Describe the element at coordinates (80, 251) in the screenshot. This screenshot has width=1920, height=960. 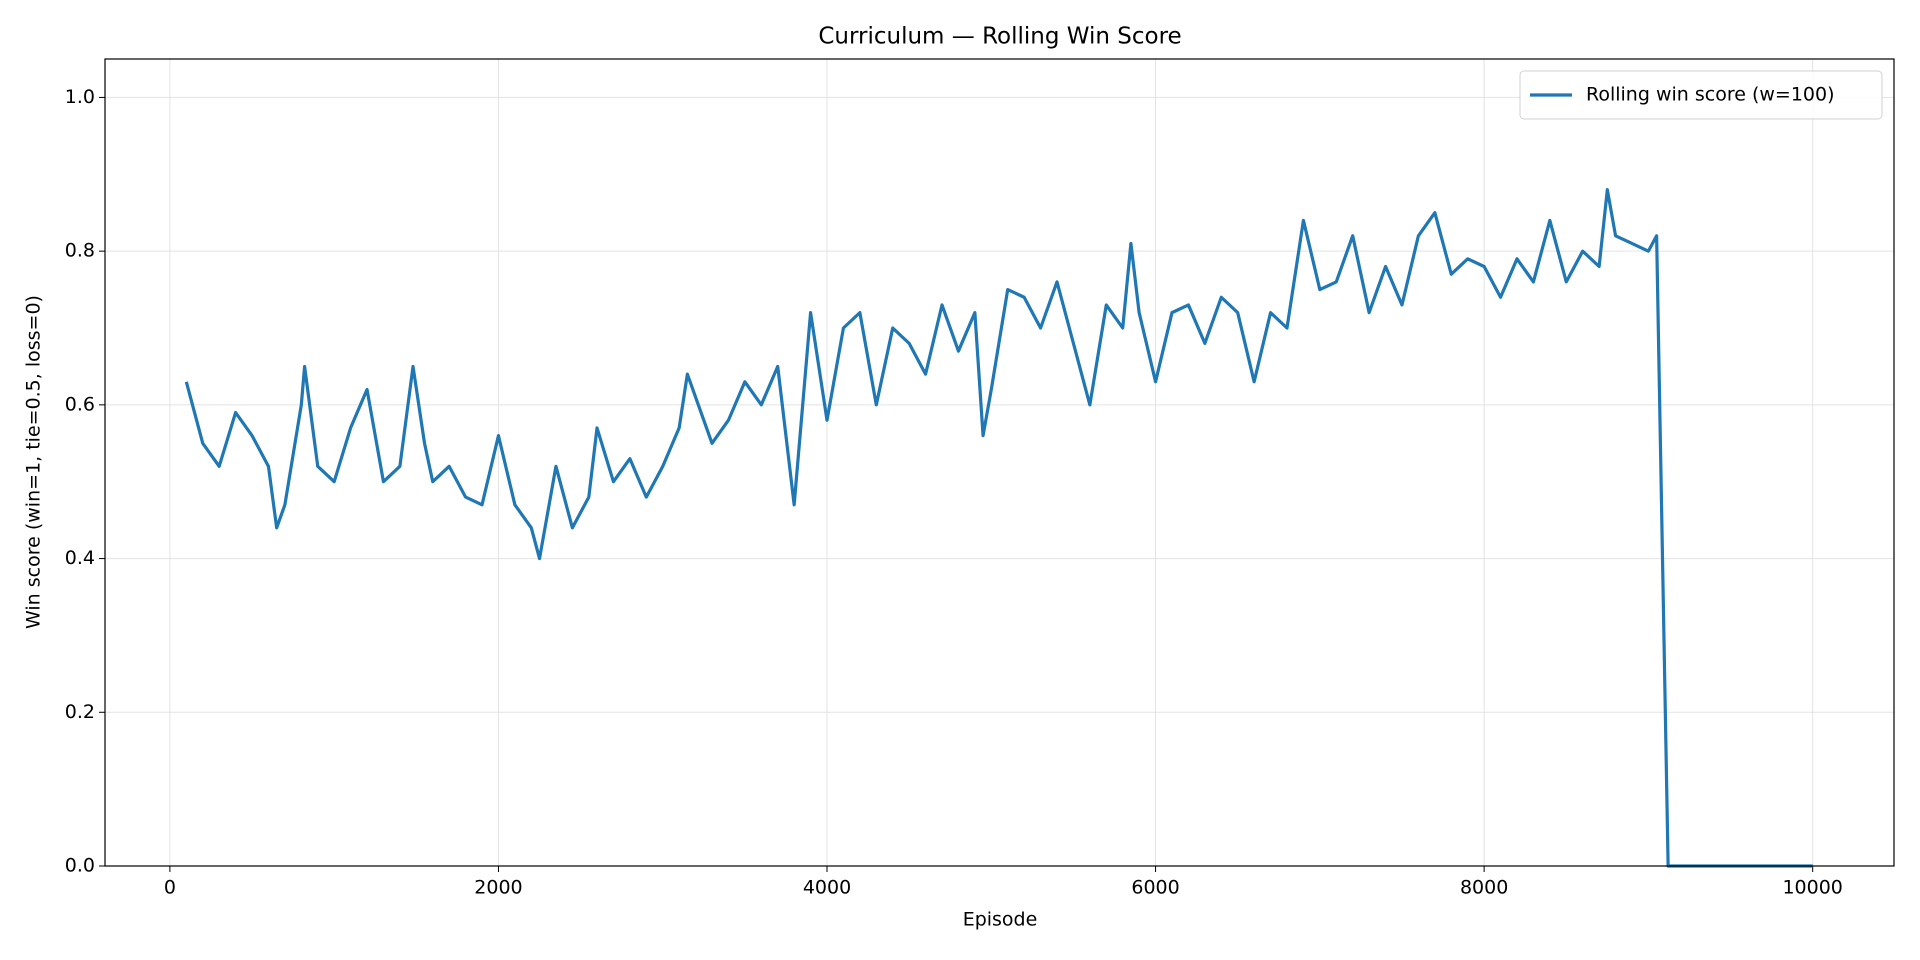
I see `y-tick-label: 0.8` at that location.